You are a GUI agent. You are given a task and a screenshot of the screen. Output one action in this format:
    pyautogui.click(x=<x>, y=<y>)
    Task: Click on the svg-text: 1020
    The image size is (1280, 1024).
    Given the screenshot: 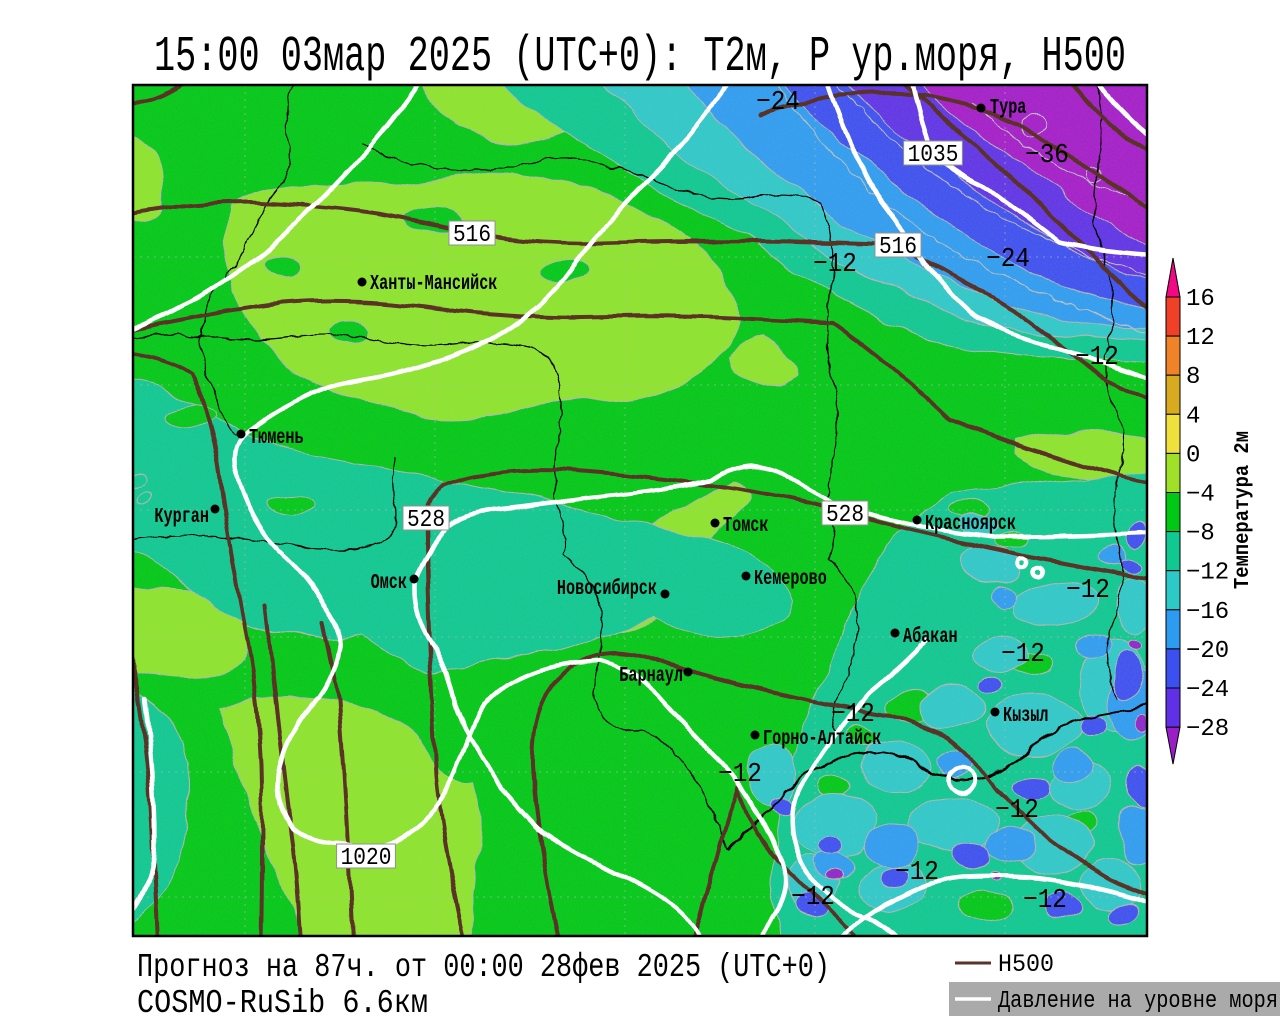 What is the action you would take?
    pyautogui.click(x=366, y=858)
    